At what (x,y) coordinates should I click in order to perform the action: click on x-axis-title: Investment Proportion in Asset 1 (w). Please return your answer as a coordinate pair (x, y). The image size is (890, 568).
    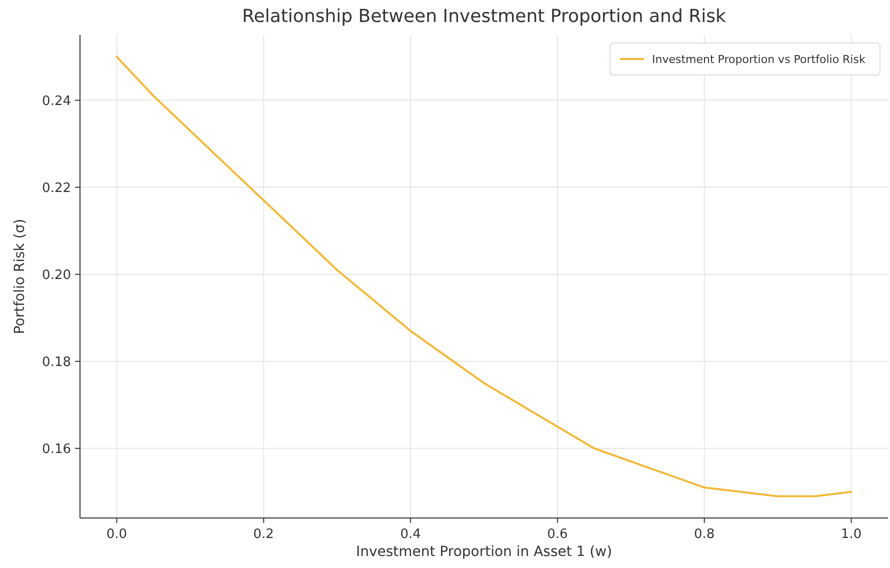
    Looking at the image, I should click on (484, 552).